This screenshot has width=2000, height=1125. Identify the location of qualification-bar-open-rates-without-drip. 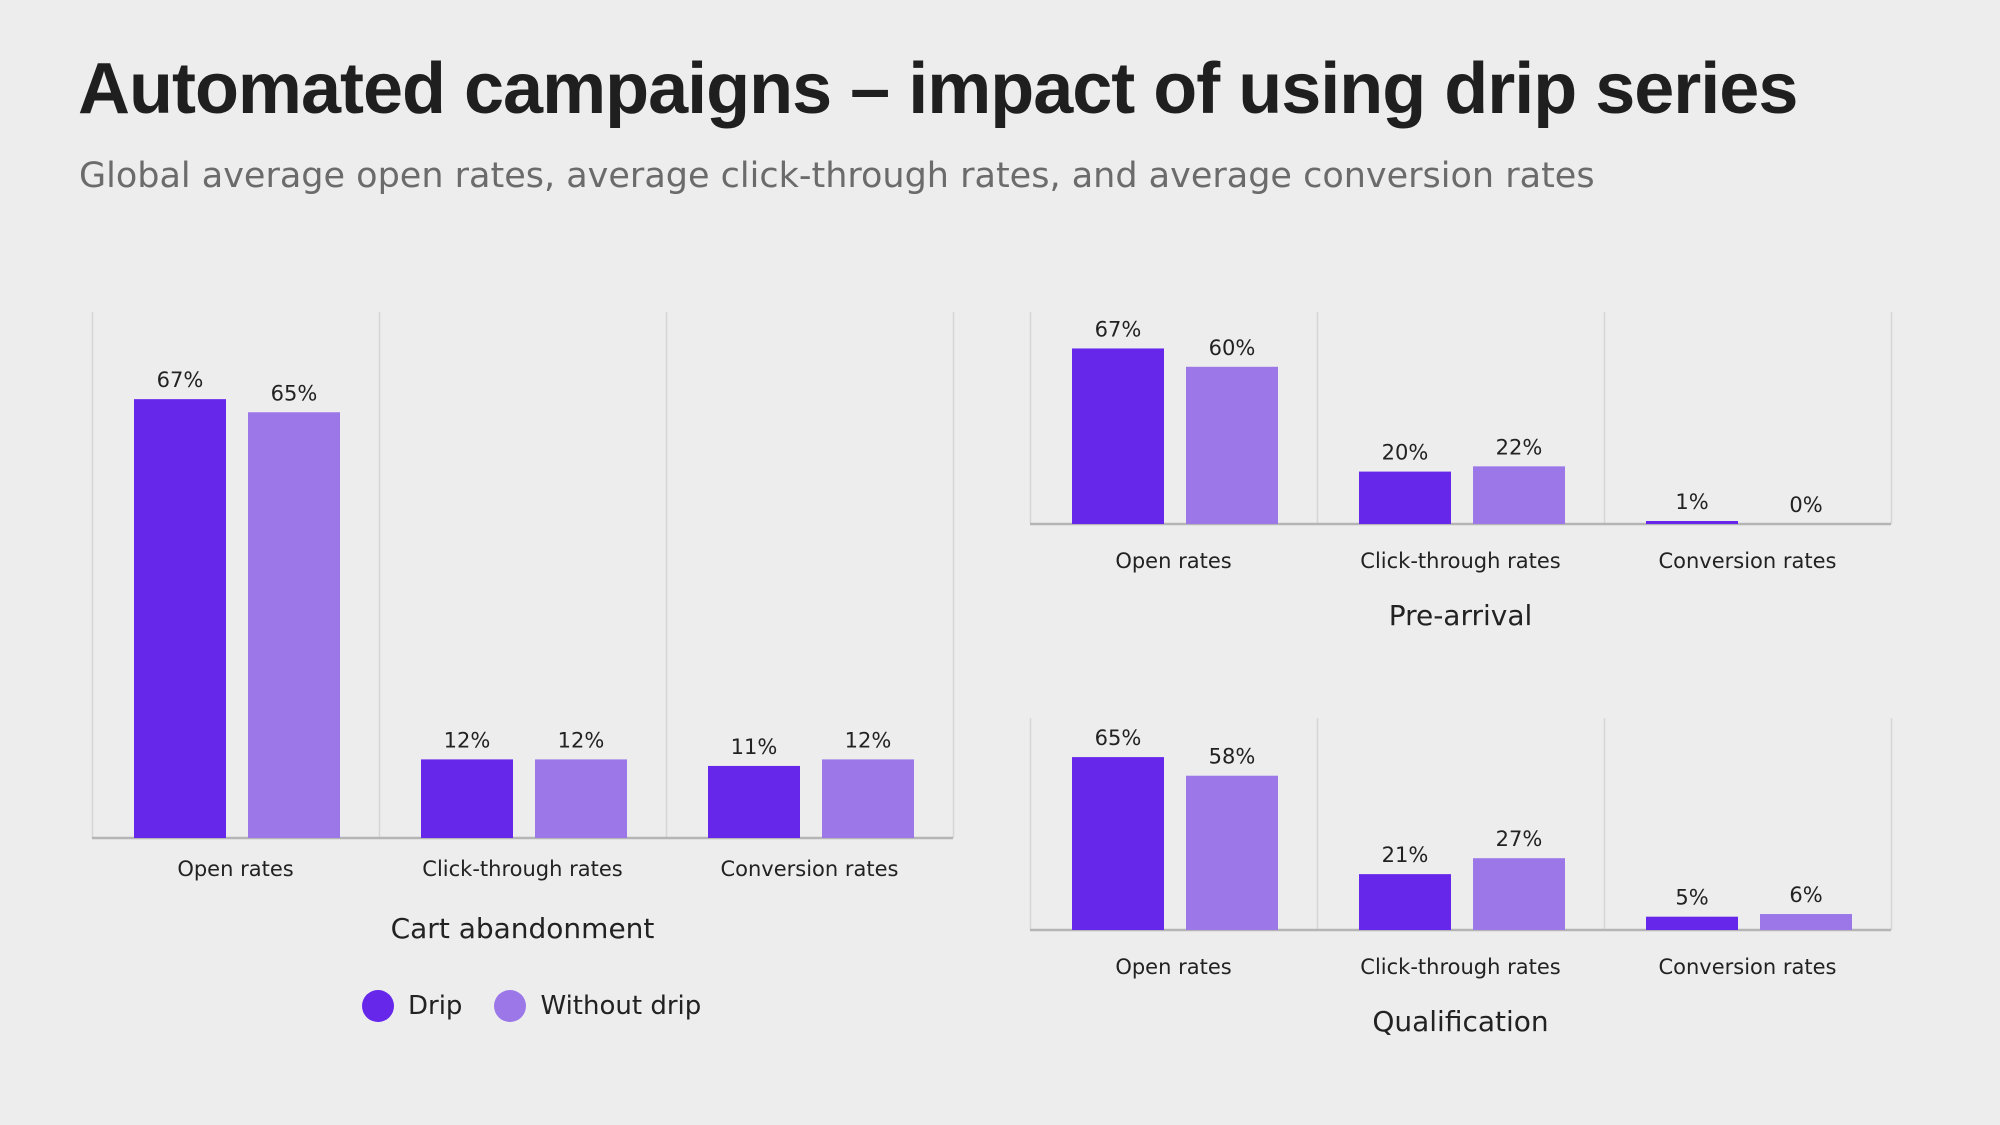
(1232, 852).